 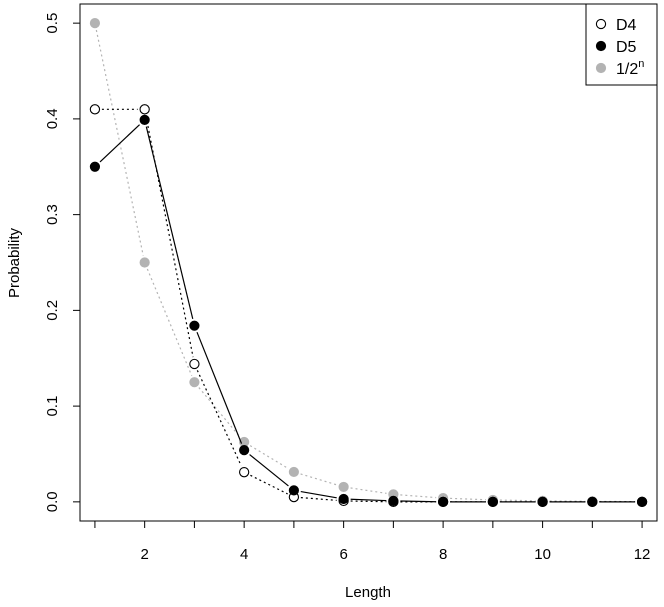 I want to click on y-tick-label: 0.1, so click(x=52, y=406).